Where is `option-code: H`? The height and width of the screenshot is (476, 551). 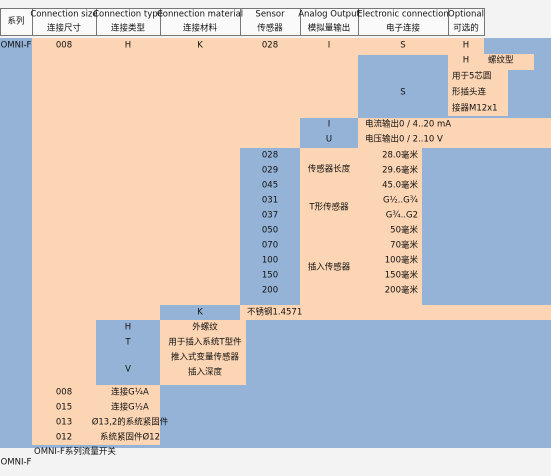 option-code: H is located at coordinates (466, 60).